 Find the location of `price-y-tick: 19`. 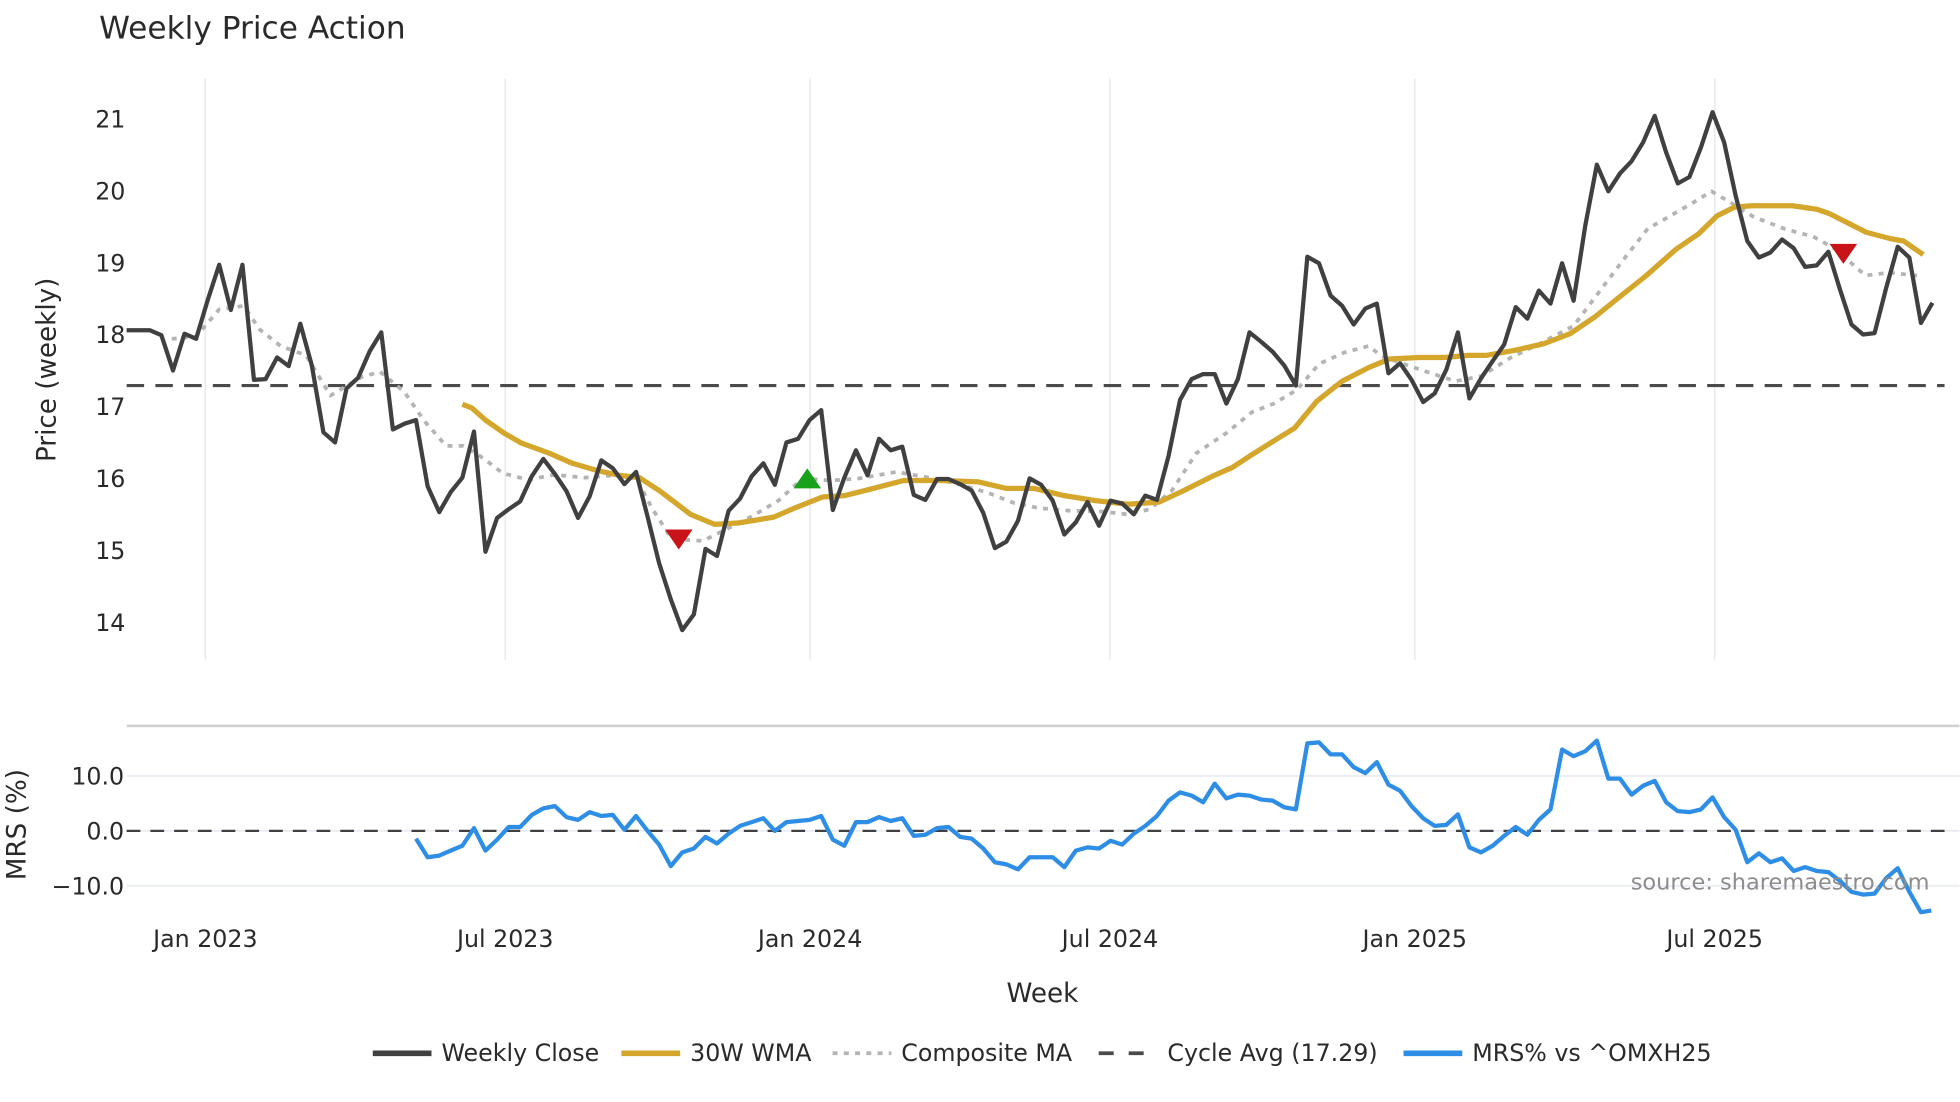

price-y-tick: 19 is located at coordinates (110, 263).